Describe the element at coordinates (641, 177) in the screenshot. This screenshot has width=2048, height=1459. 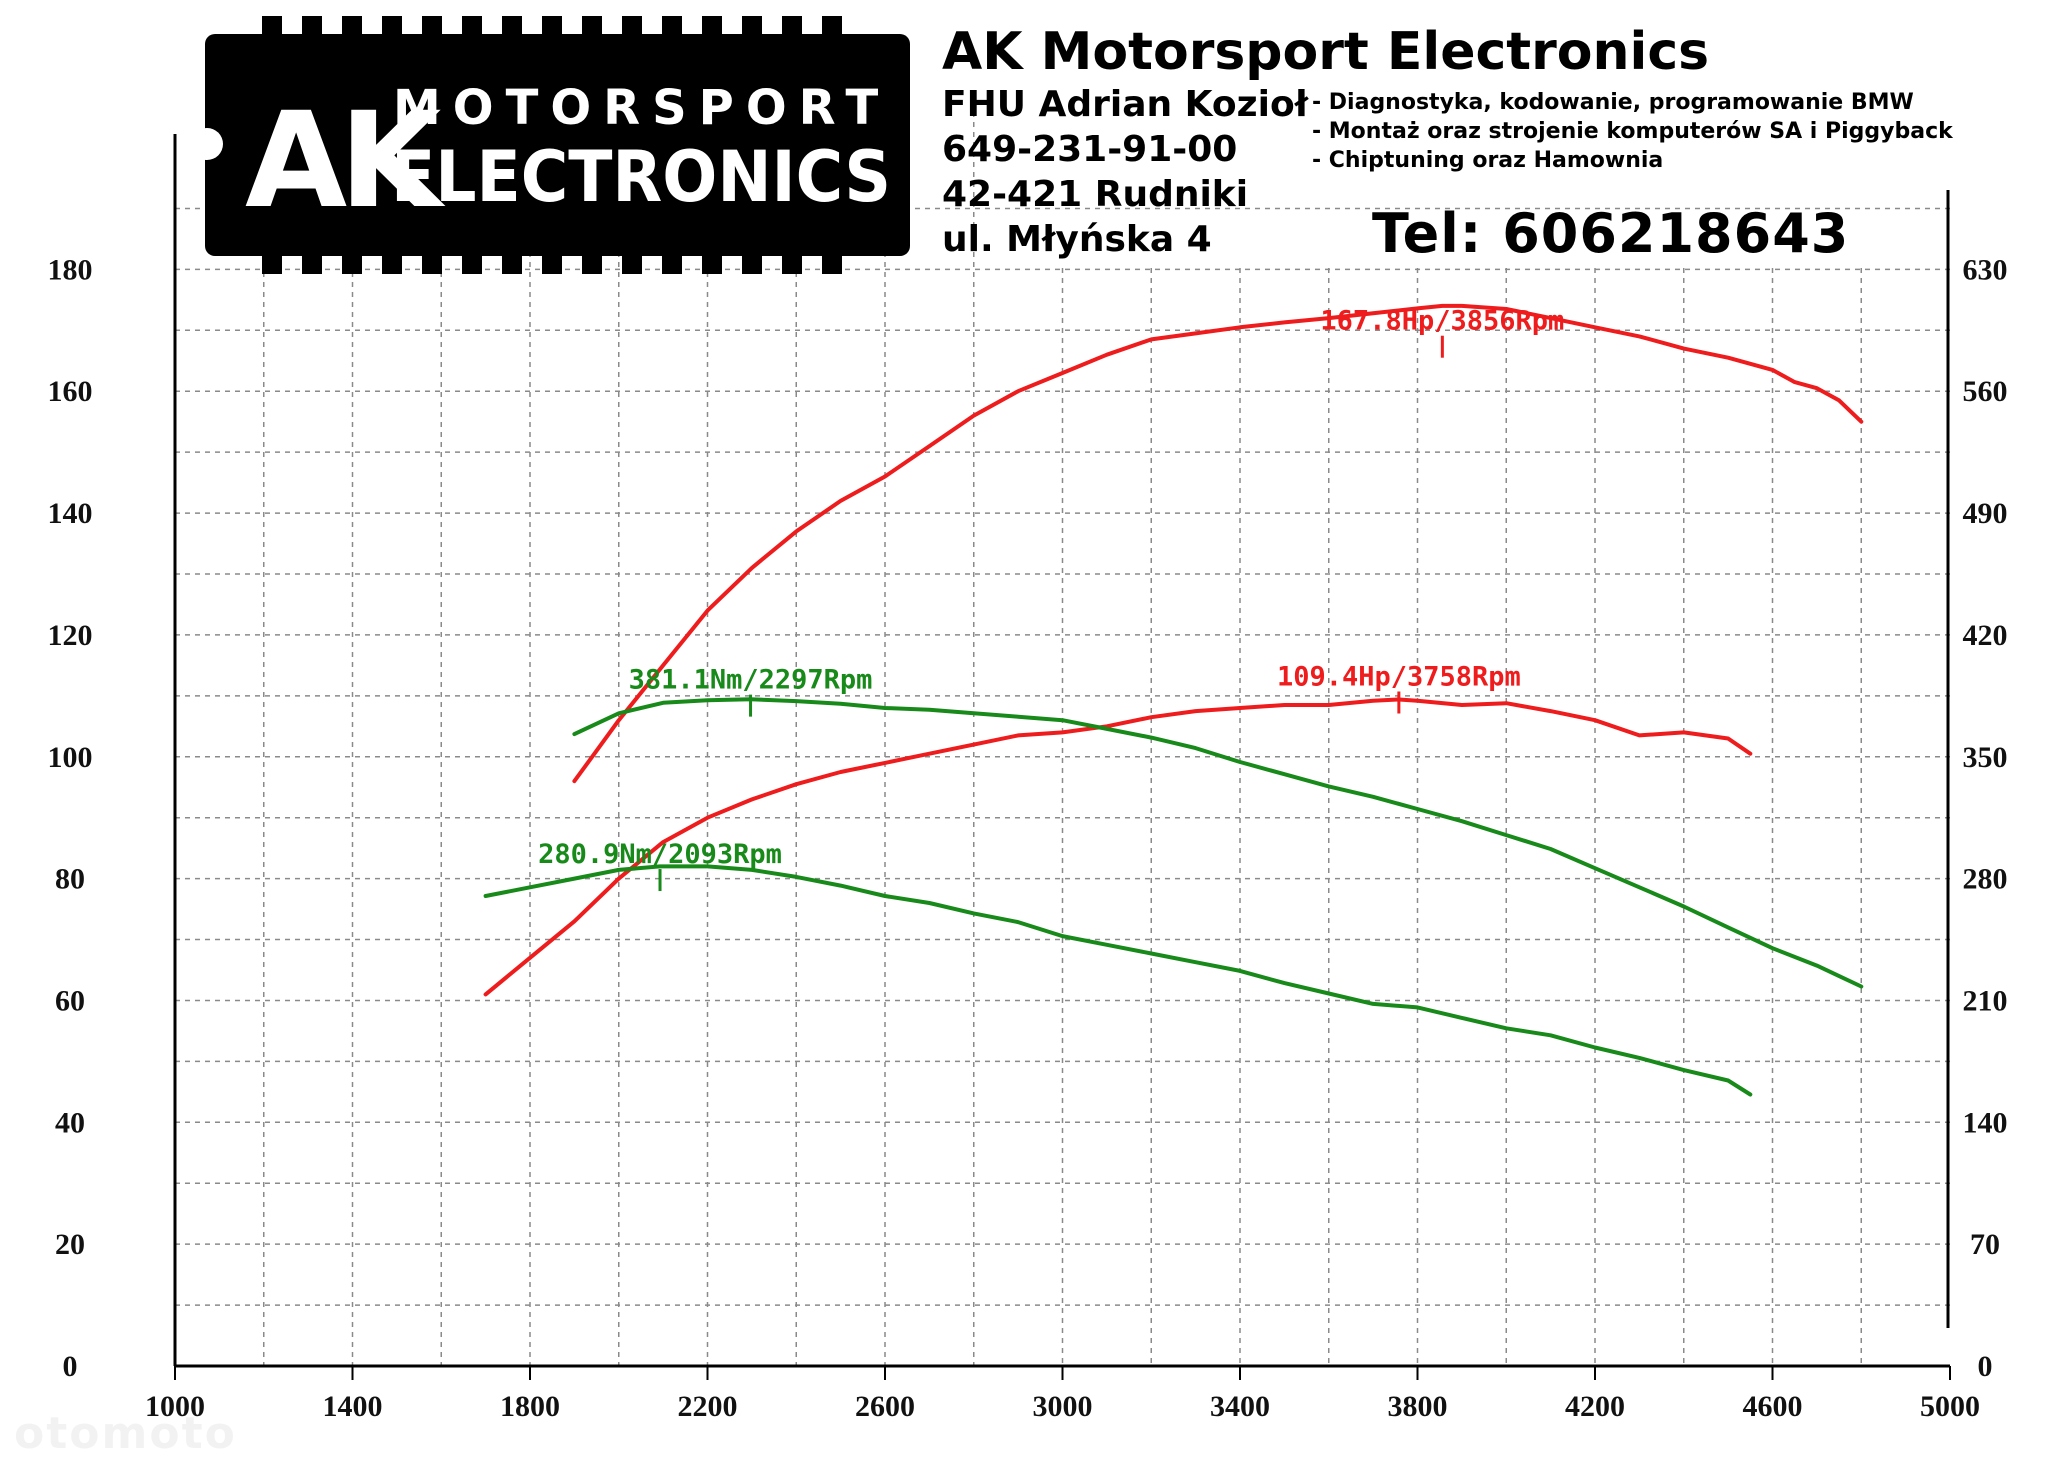
I see `logo-line2: ELECTRONICS` at that location.